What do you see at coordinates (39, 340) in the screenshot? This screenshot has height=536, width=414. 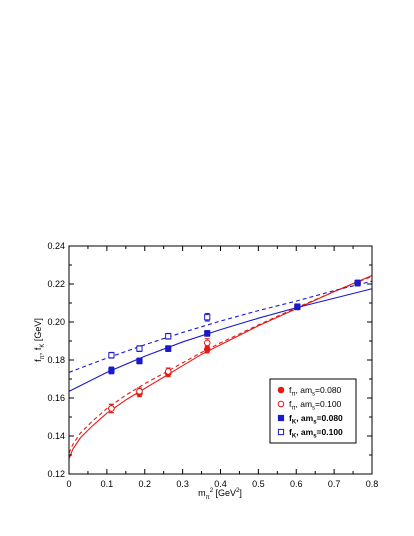 I see `y-axis-title: fπ, fK [GeV]` at bounding box center [39, 340].